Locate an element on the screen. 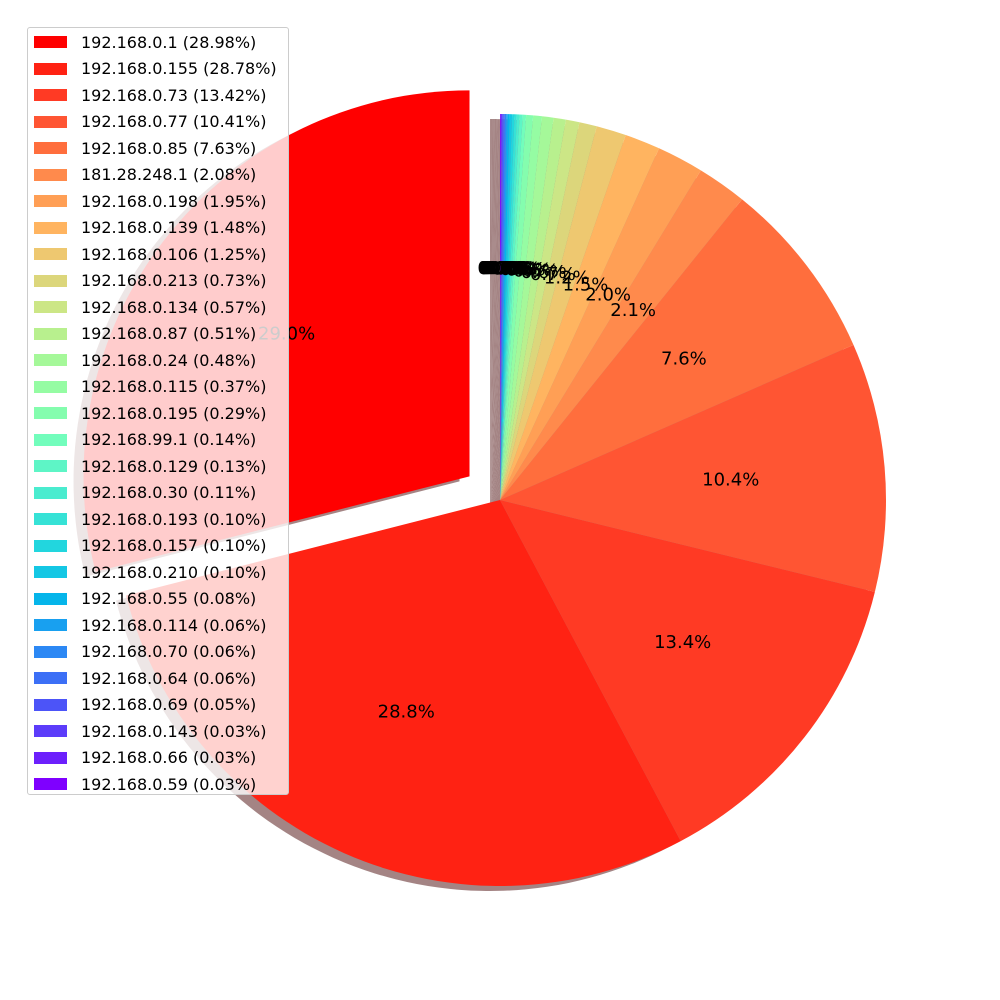  legend-item: 192.168.0.143 (0.03%) is located at coordinates (157, 731).